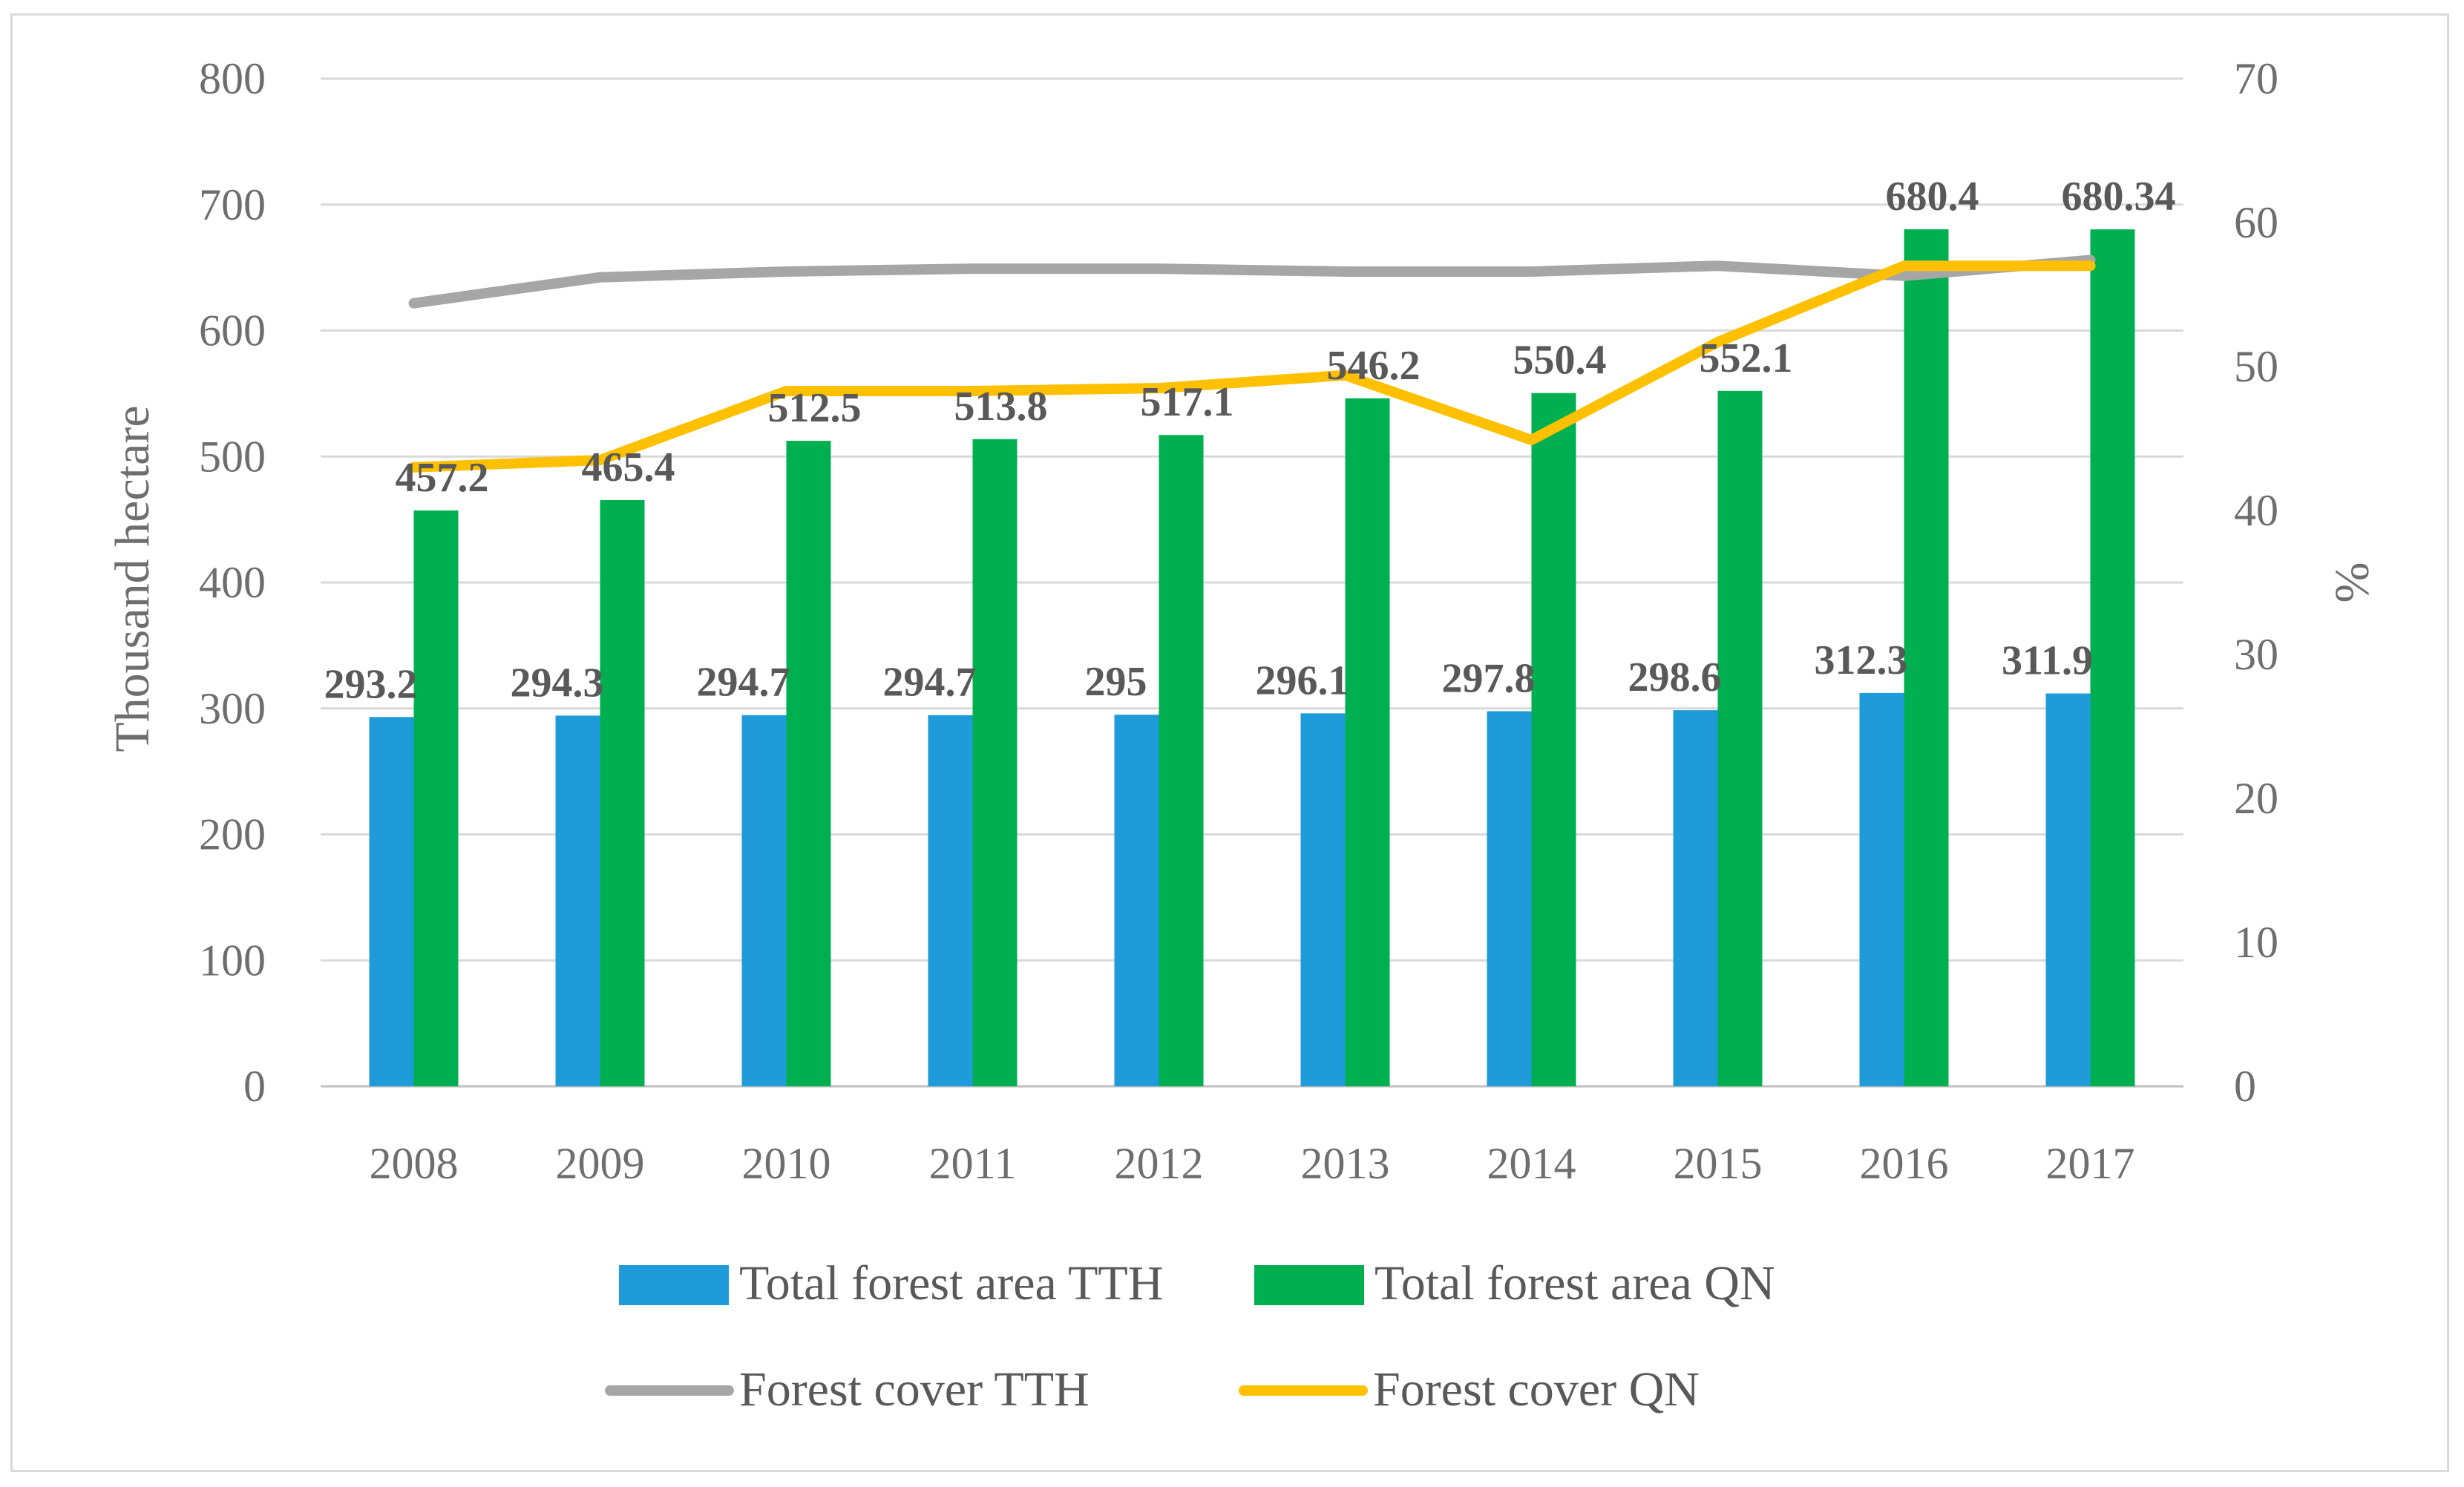 Image resolution: width=2464 pixels, height=1487 pixels. I want to click on x-tick-label: 2017, so click(2090, 1164).